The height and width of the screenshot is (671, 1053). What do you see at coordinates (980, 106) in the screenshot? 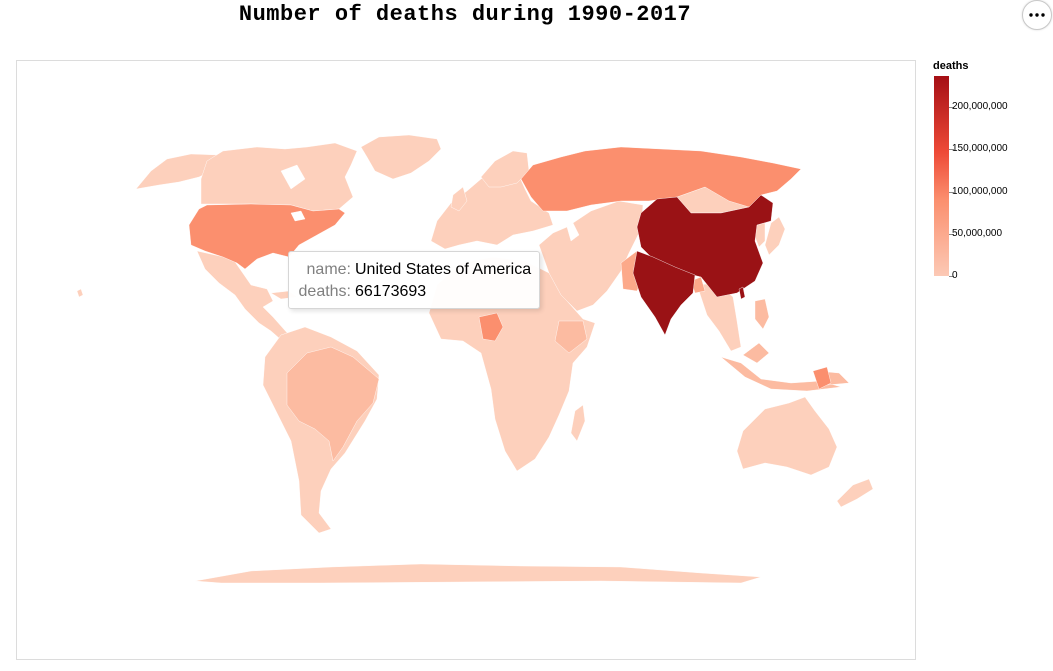
I see `legend-label: 200,000,000` at bounding box center [980, 106].